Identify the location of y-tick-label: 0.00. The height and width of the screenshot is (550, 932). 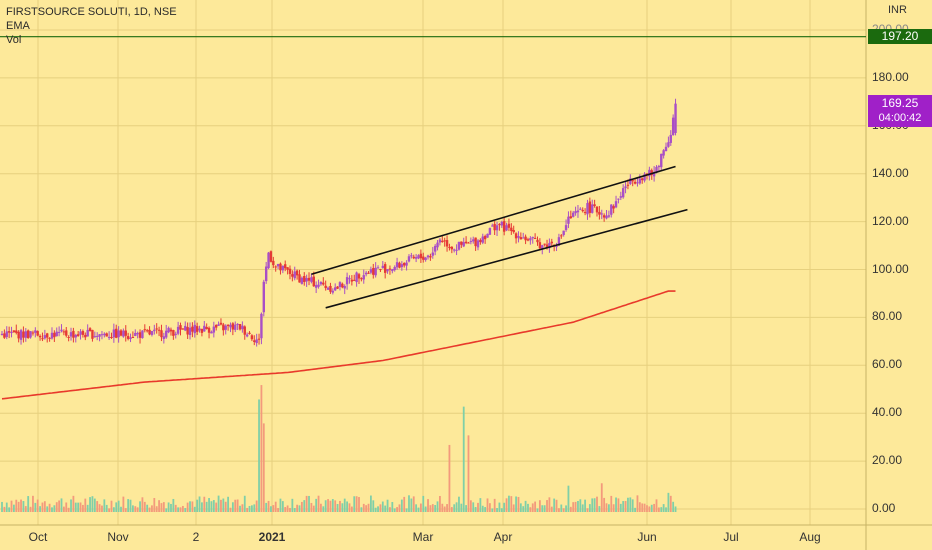
(884, 508).